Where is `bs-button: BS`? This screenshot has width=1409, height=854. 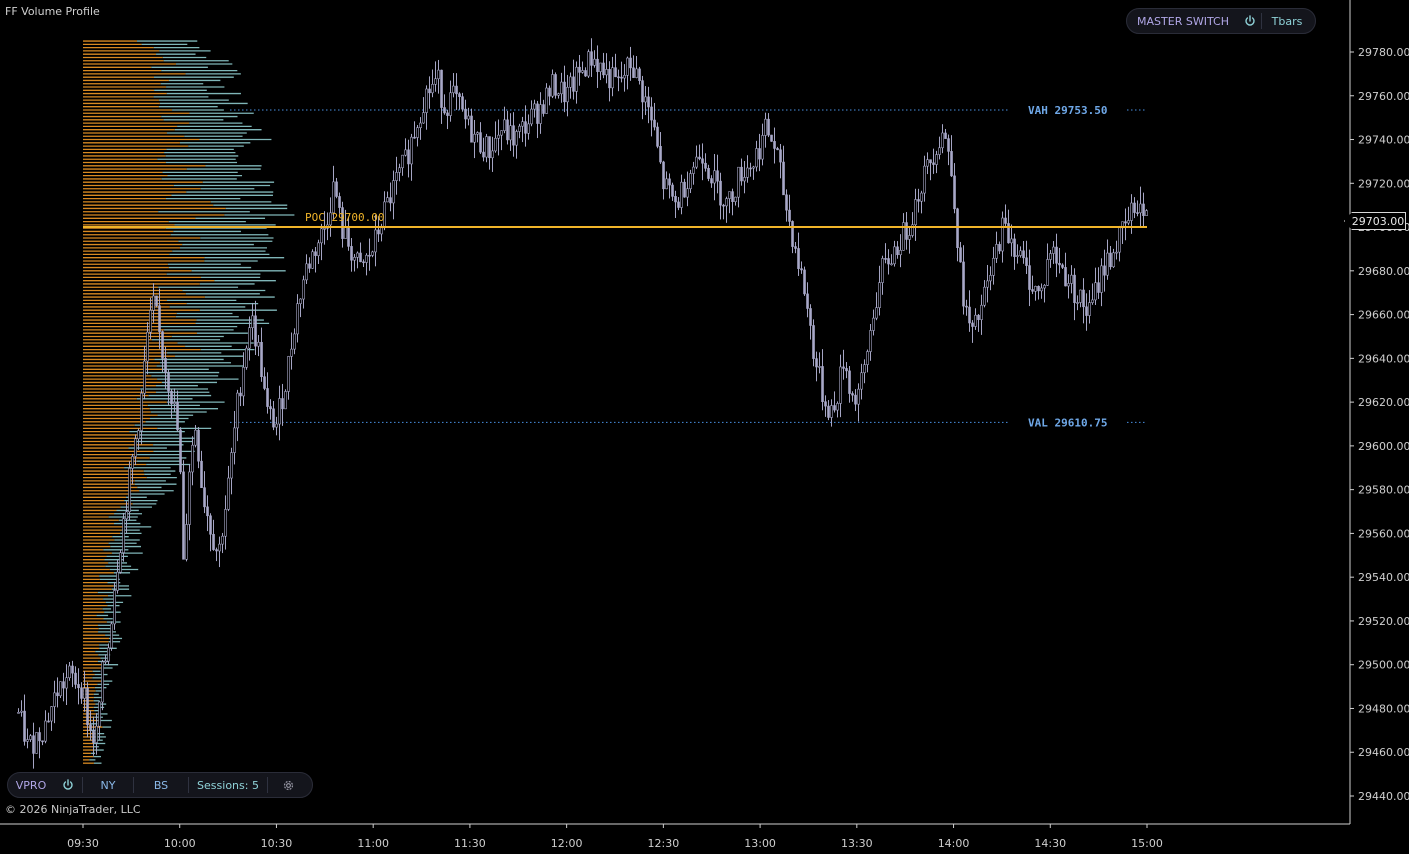
bs-button: BS is located at coordinates (161, 785).